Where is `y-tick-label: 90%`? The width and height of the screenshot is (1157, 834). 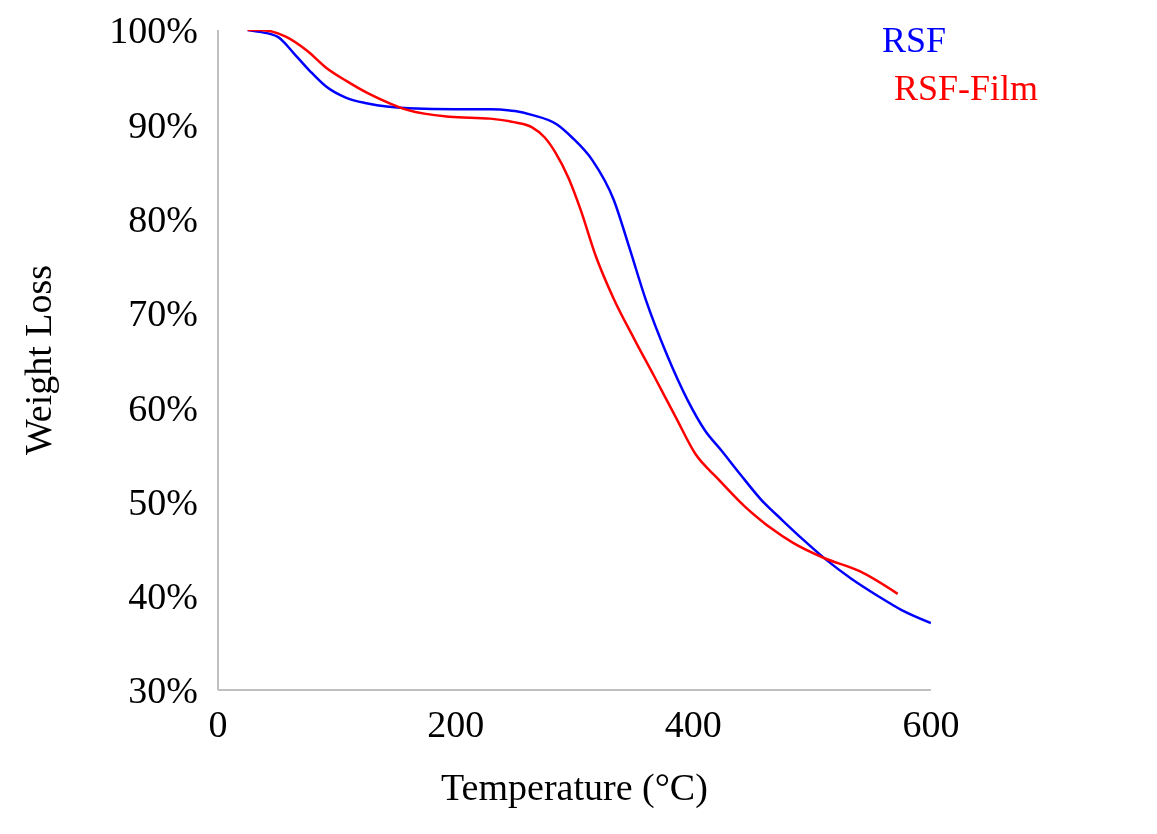 y-tick-label: 90% is located at coordinates (163, 124).